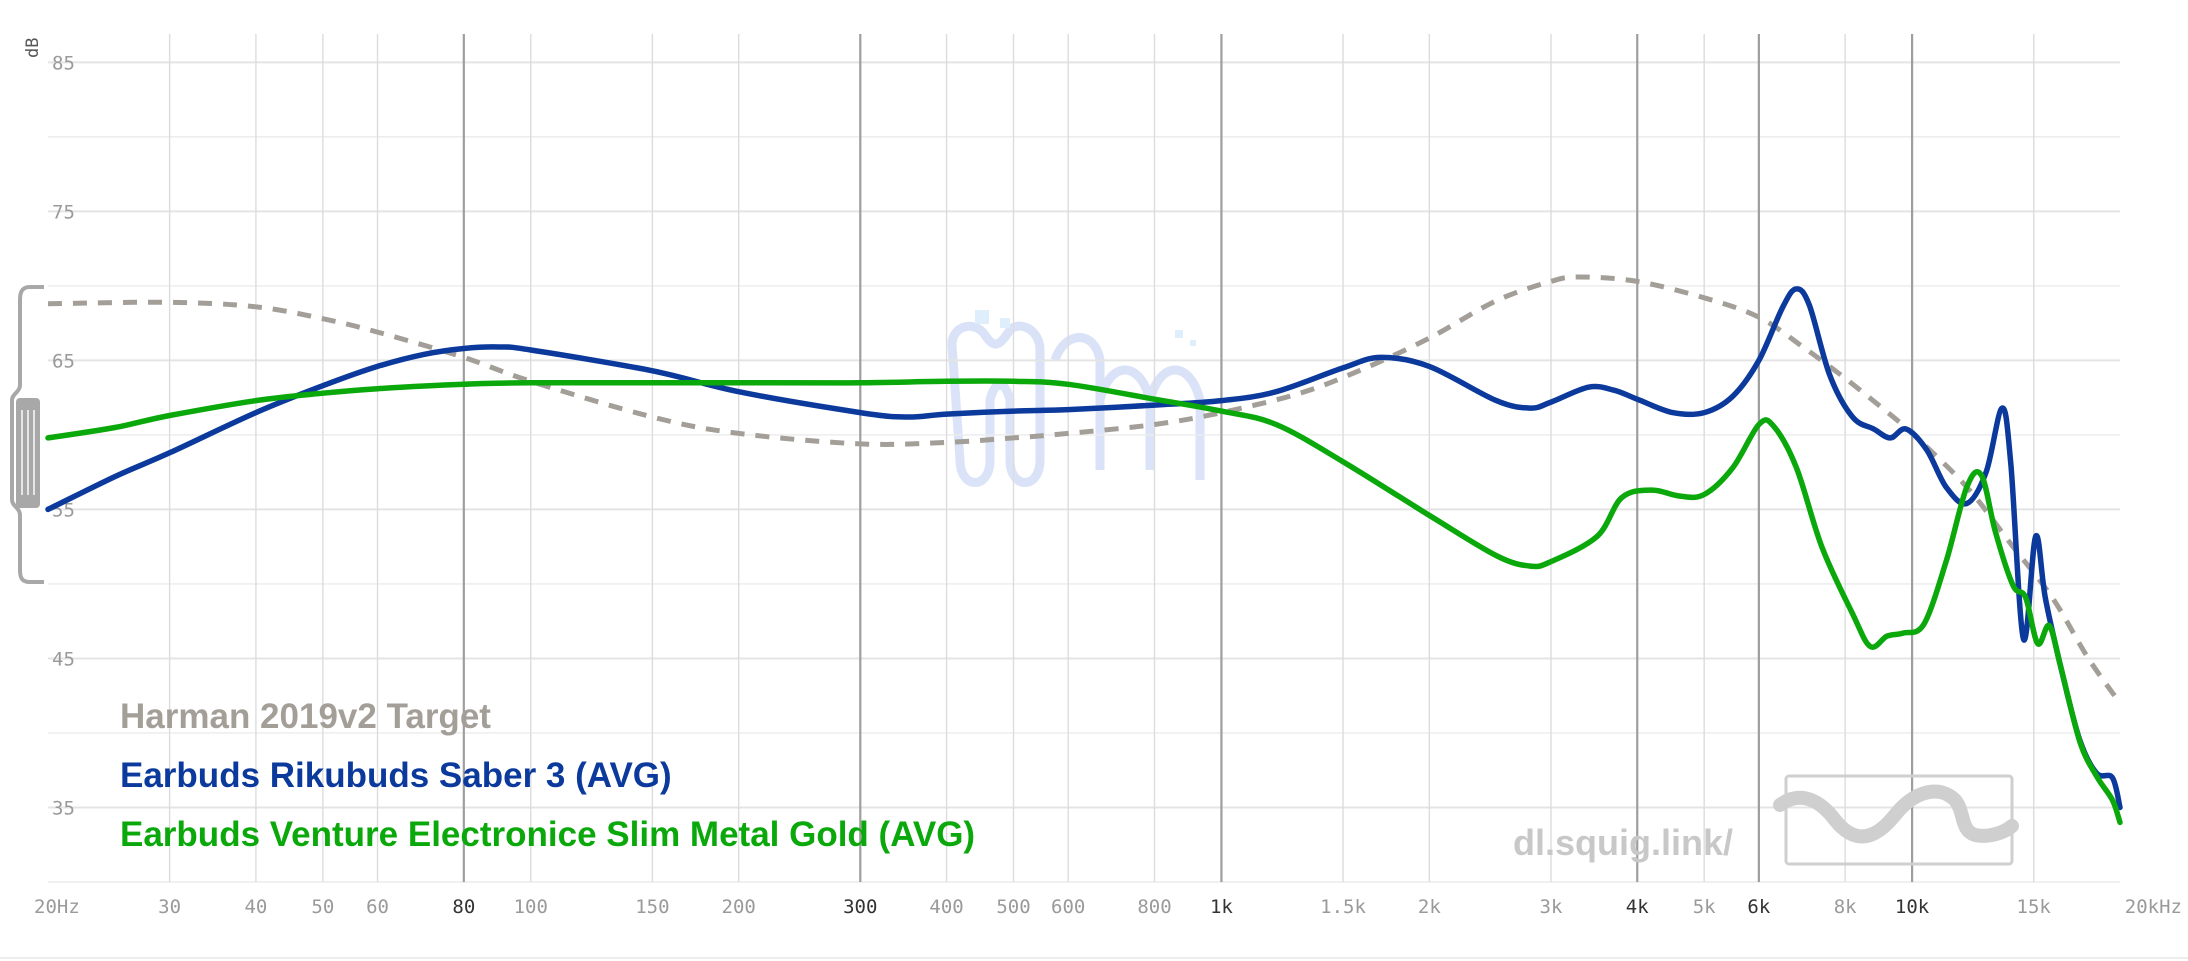  I want to click on x-tick-label: 30, so click(169, 907).